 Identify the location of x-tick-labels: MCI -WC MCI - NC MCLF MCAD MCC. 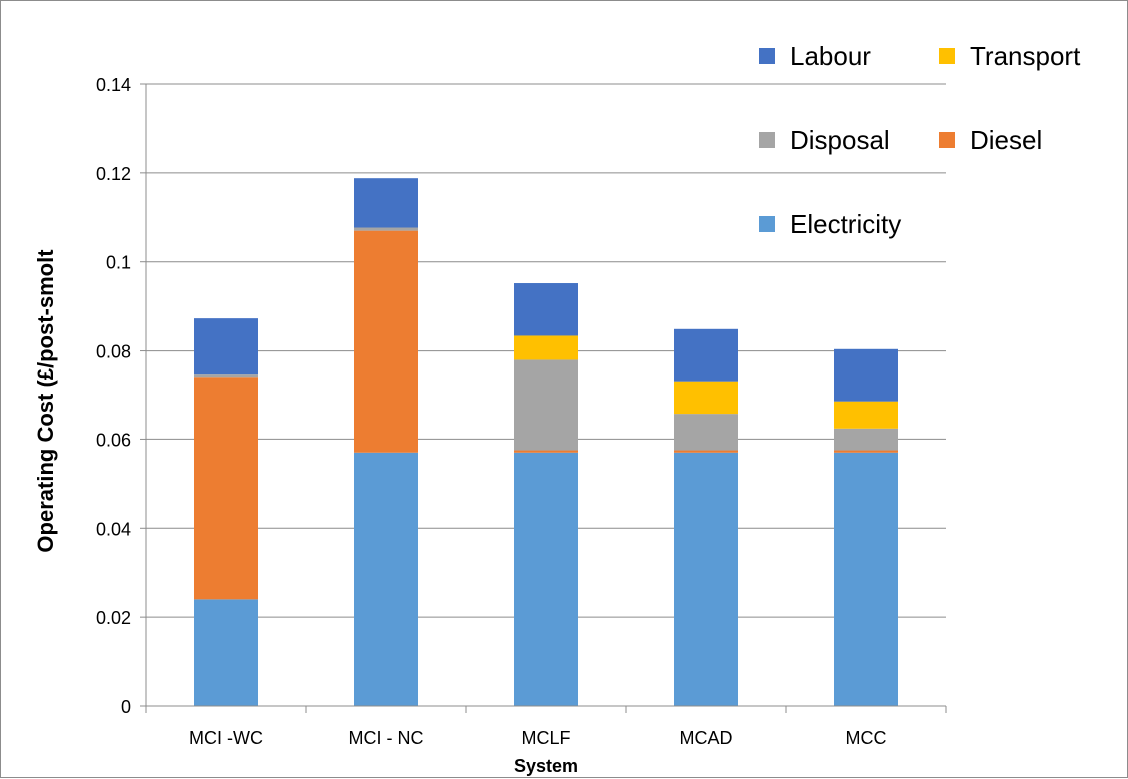
(546, 727).